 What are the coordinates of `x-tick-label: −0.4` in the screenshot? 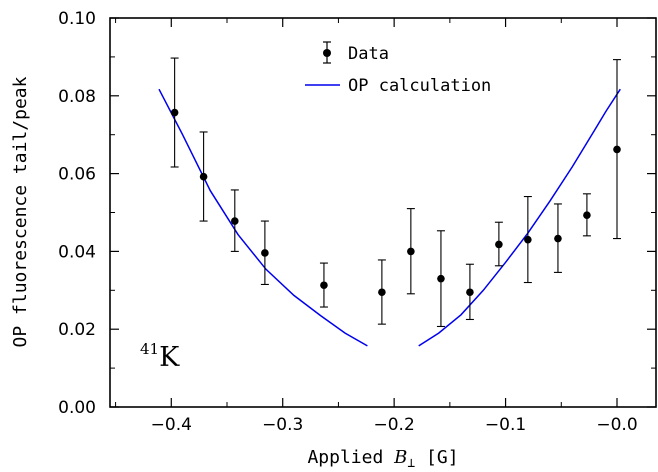 It's located at (171, 425).